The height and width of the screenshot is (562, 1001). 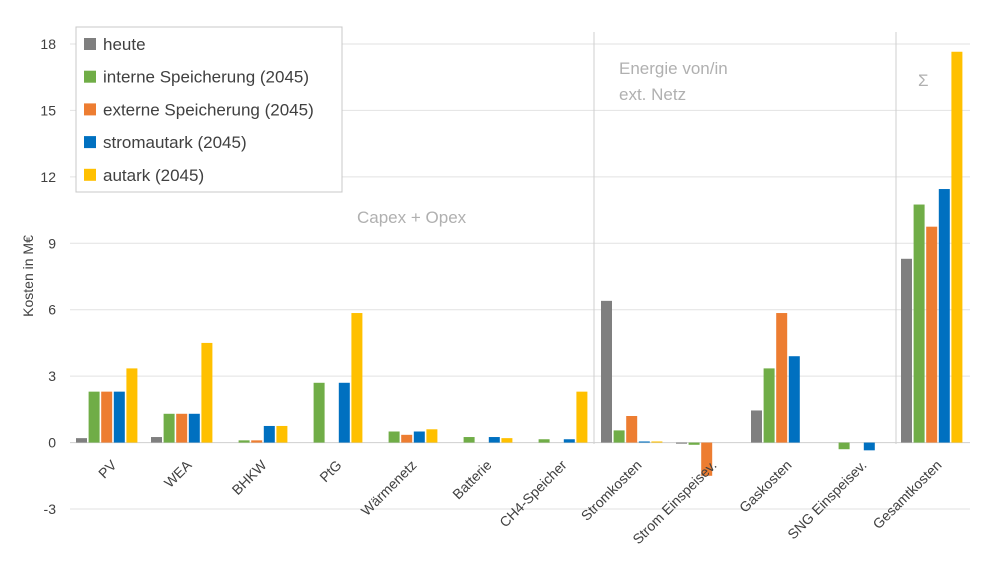 I want to click on x-tick-label: Gesamtkosten, so click(x=906, y=494).